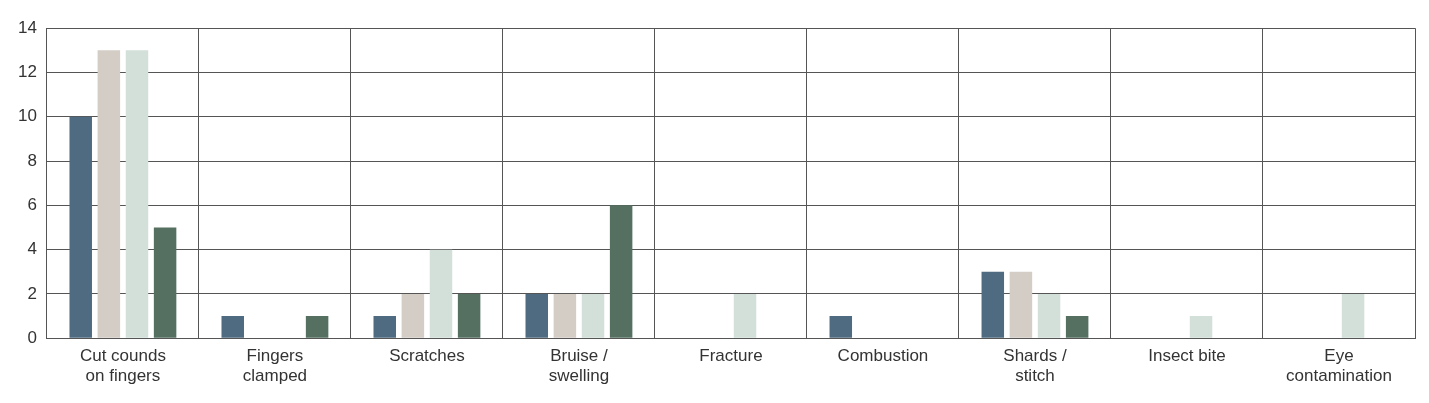 The image size is (1429, 403). Describe the element at coordinates (883, 356) in the screenshot. I see `x-tick-label: Combustion` at that location.